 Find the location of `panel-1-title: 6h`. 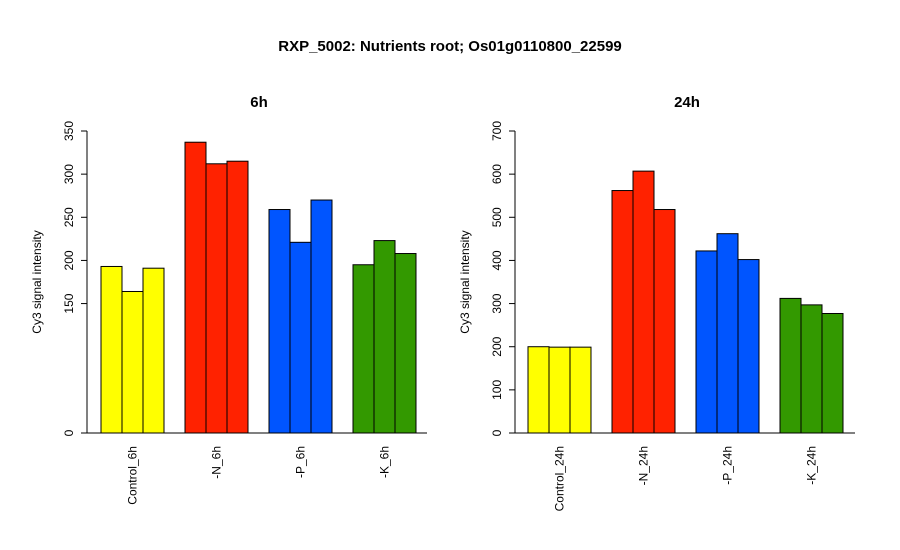

panel-1-title: 6h is located at coordinates (259, 102).